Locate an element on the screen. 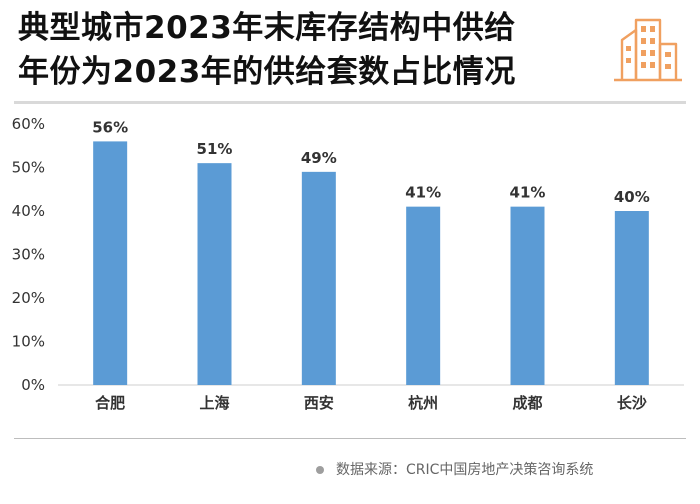 The width and height of the screenshot is (700, 504). data-source: 数据来源：CRIC中国房地产决策咨询系统 is located at coordinates (454, 470).